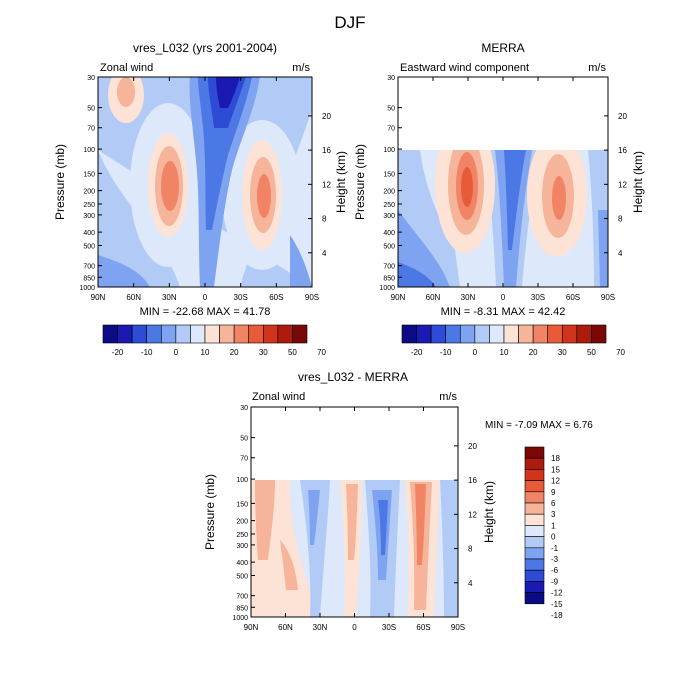 Image resolution: width=700 pixels, height=700 pixels. What do you see at coordinates (242, 504) in the screenshot?
I see `y-tick-label: 150` at bounding box center [242, 504].